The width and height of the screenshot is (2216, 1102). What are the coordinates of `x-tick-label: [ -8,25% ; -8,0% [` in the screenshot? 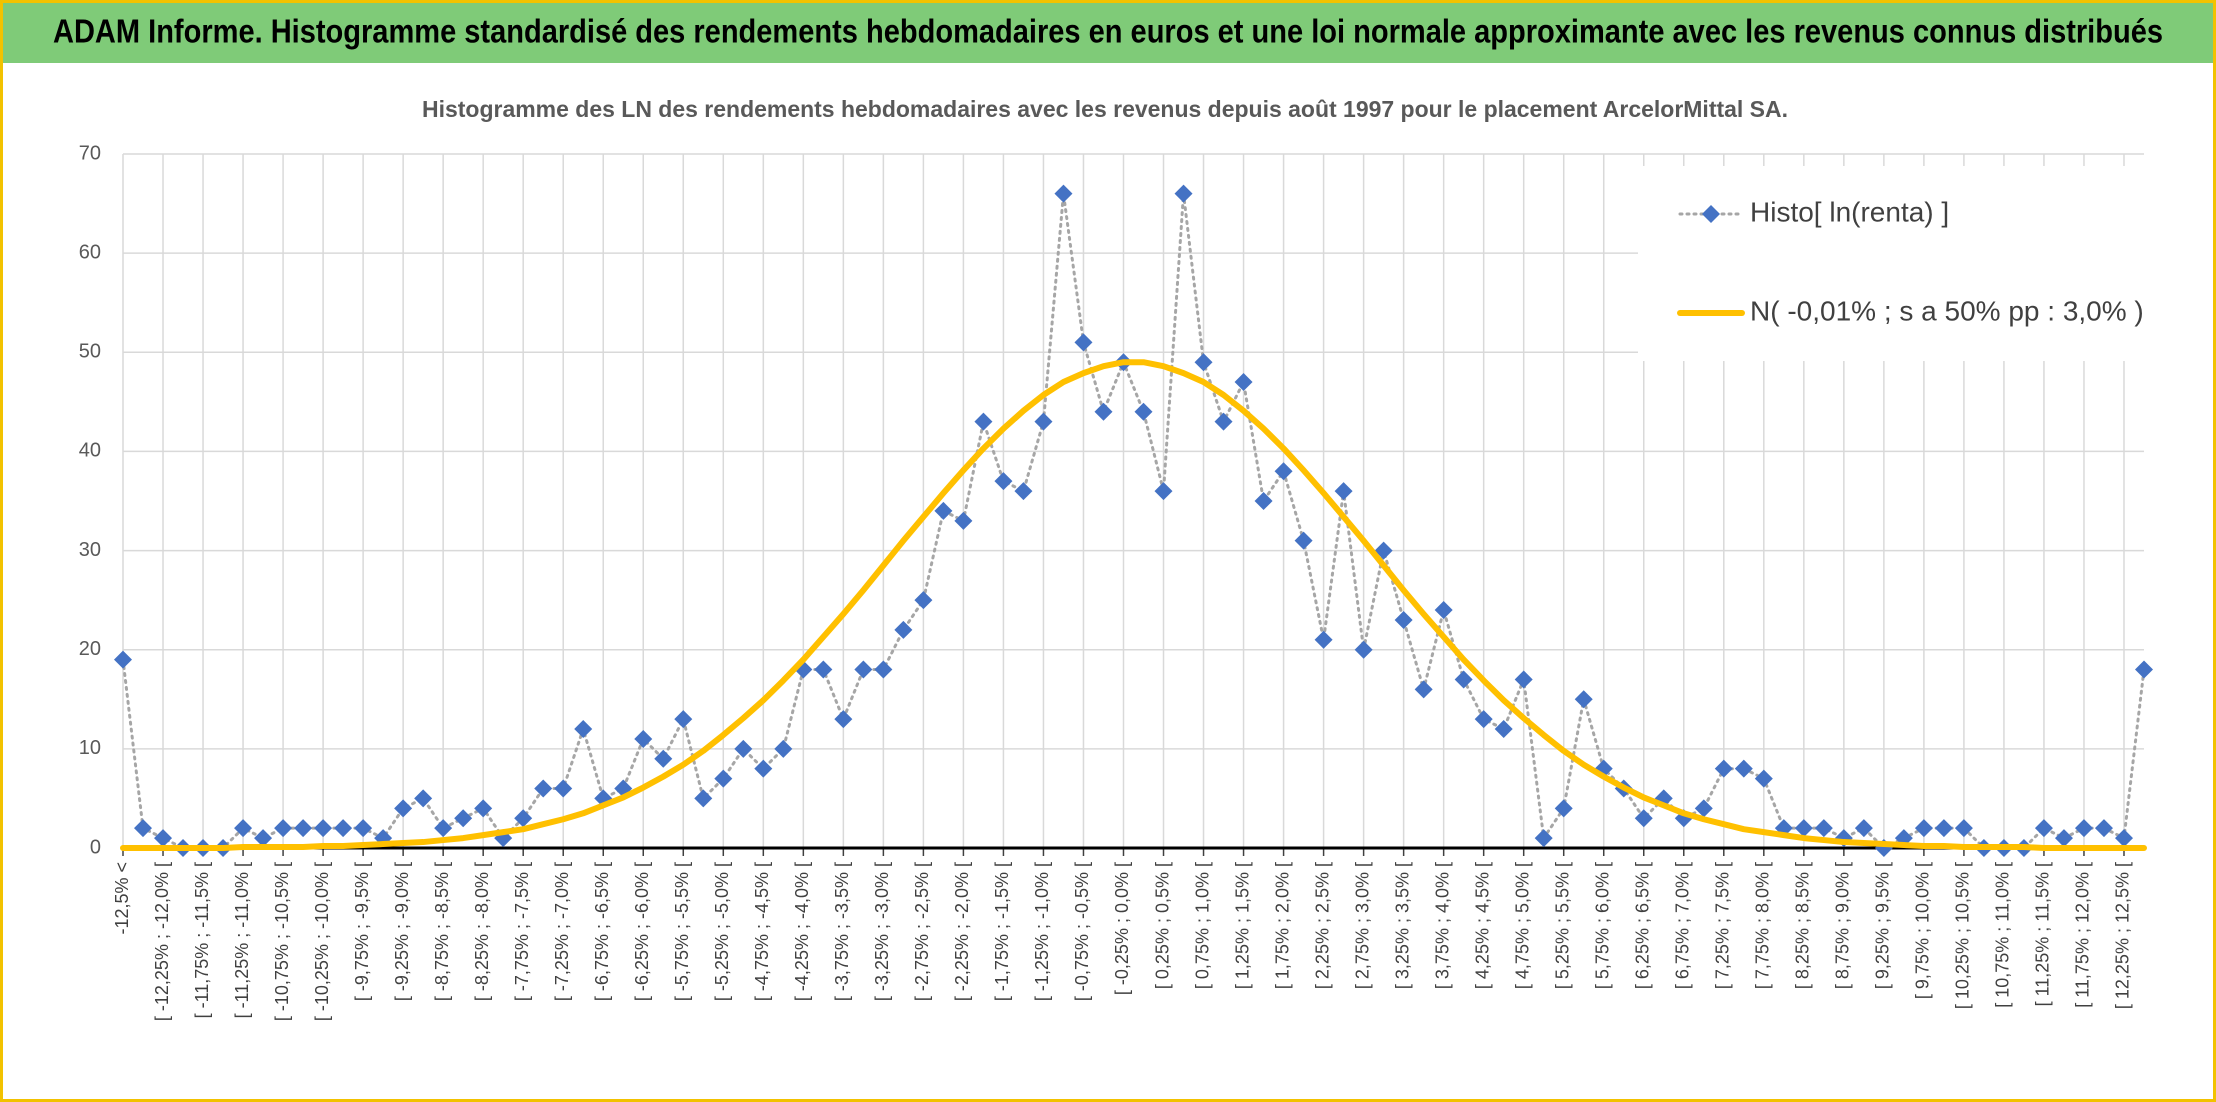 It's located at (482, 931).